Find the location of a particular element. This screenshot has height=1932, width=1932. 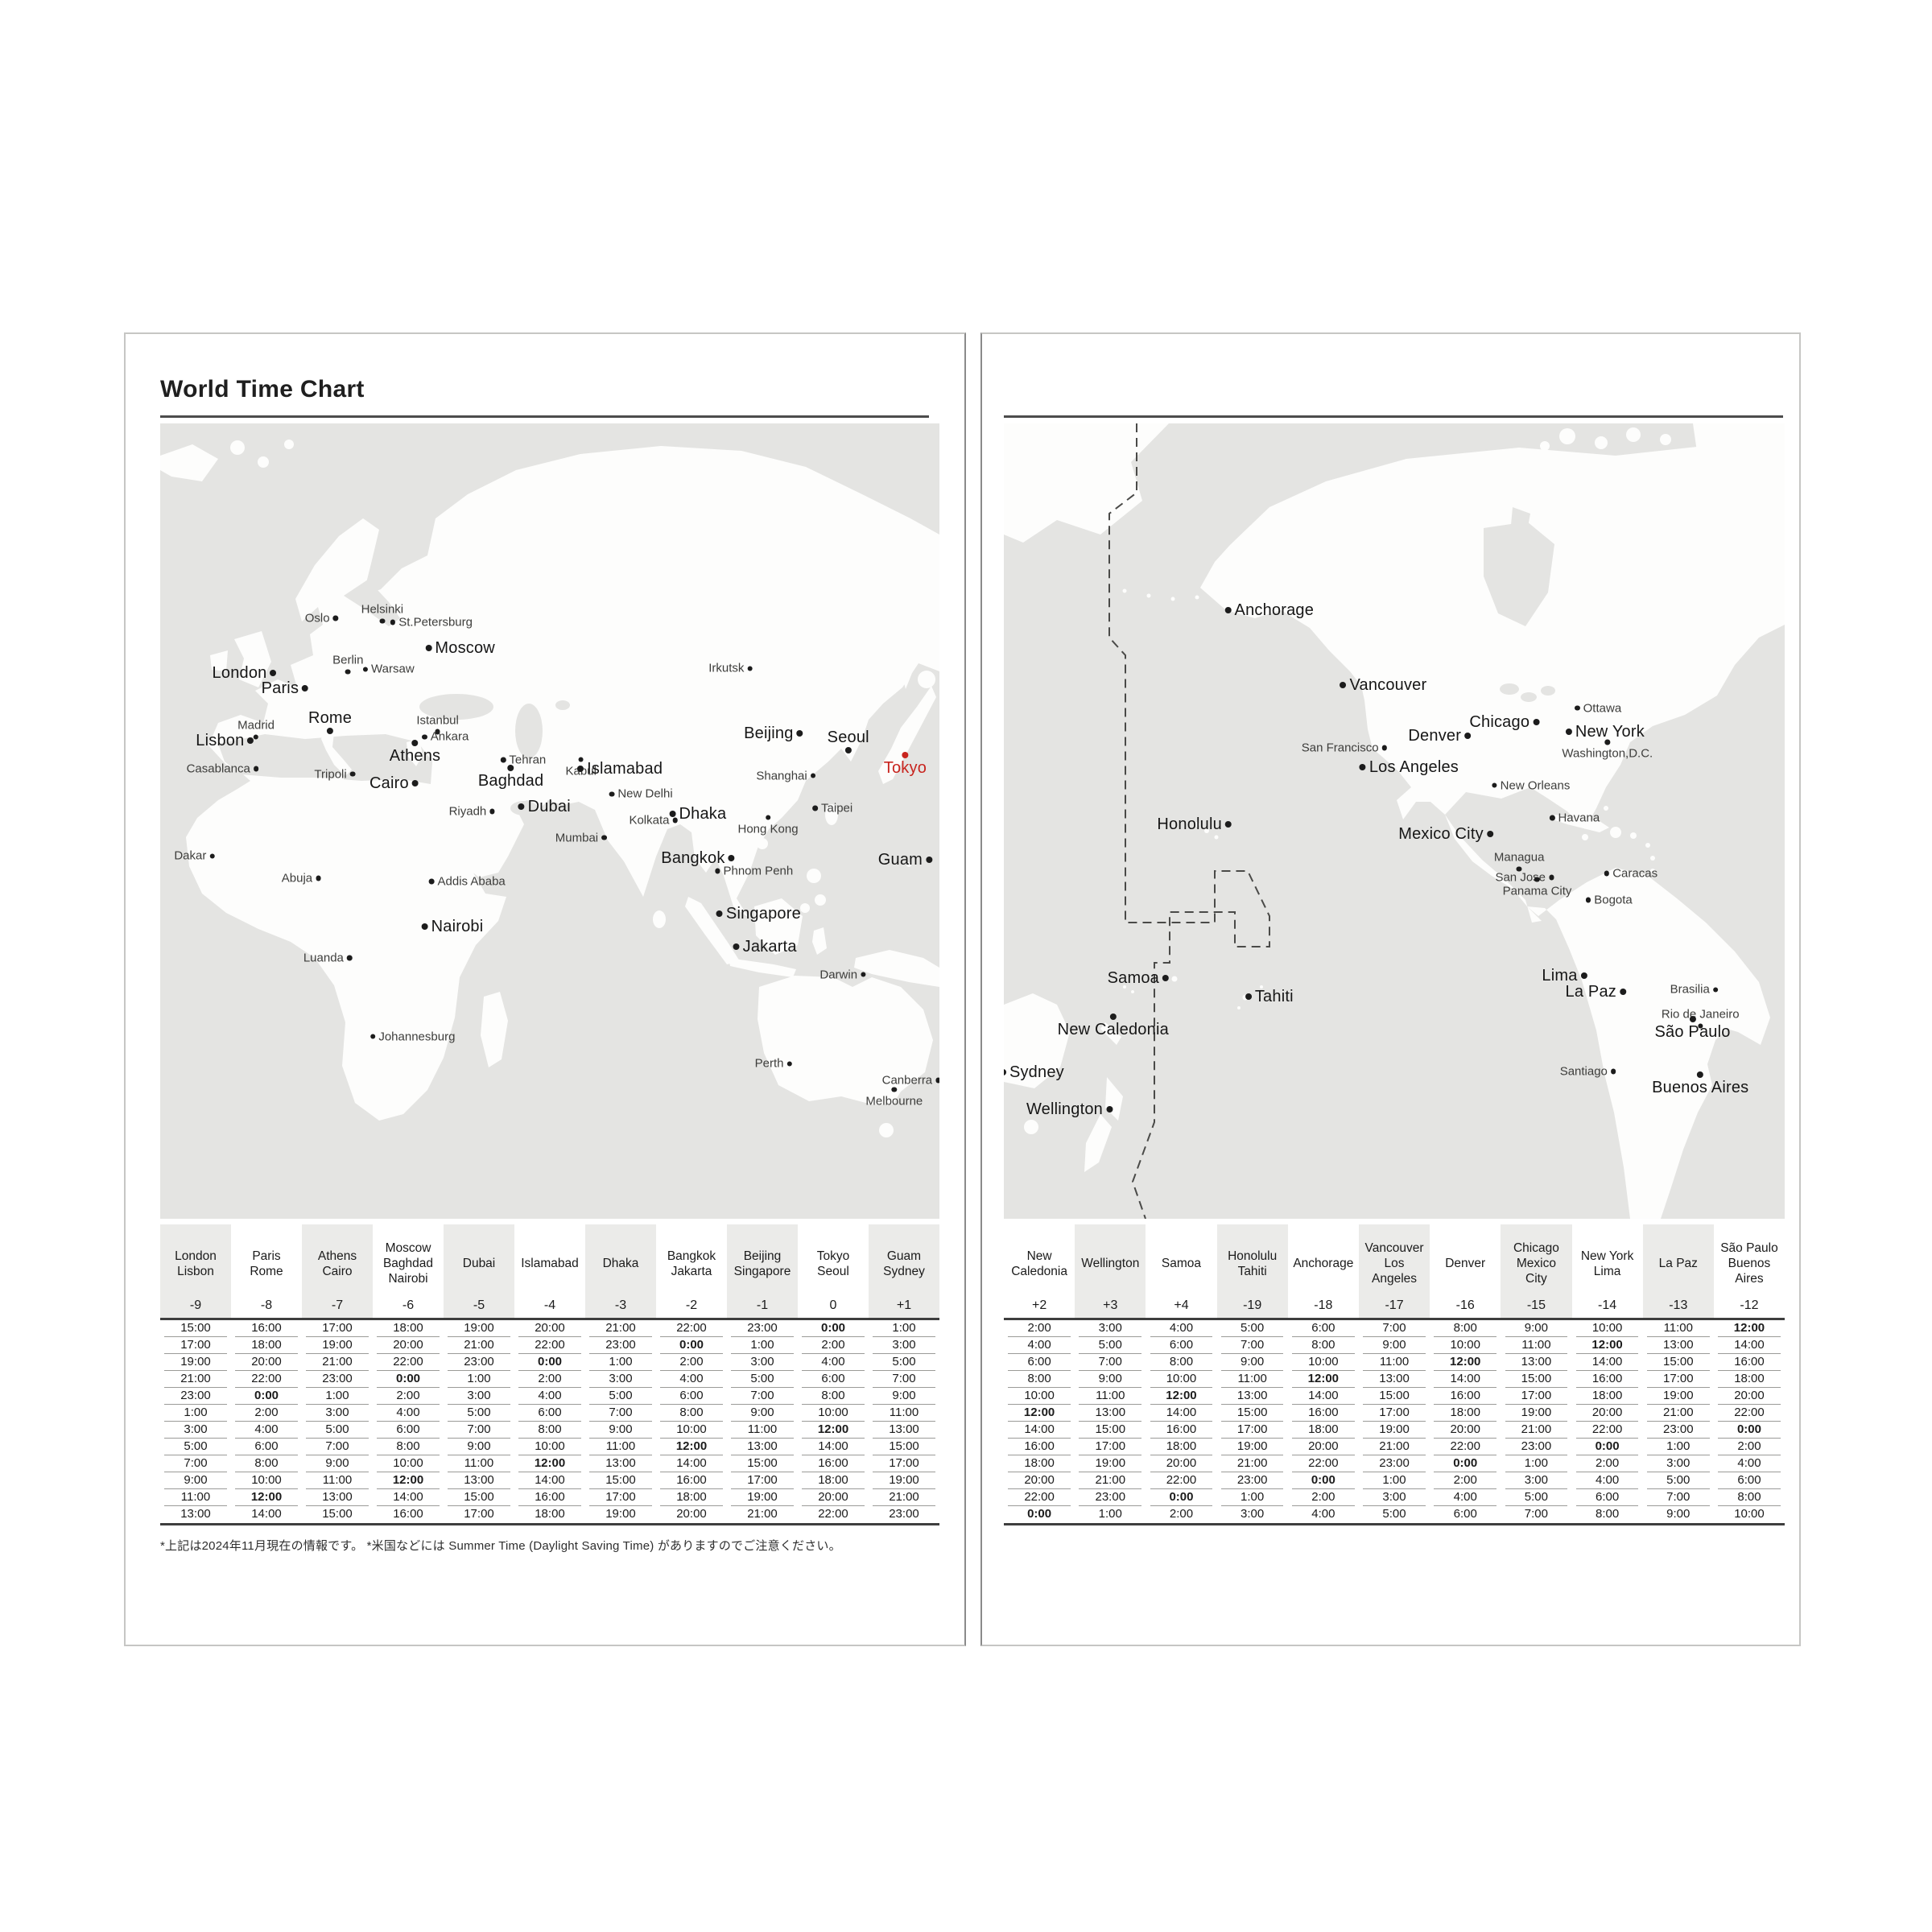

column-city-name: Guam is located at coordinates (904, 1256).